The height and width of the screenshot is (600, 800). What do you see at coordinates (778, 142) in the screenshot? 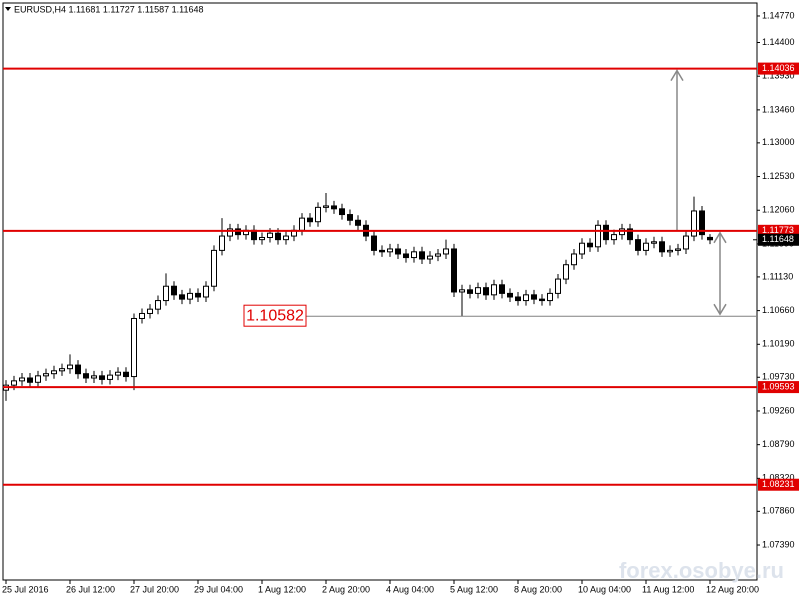
I see `y-tick-label: 1.13000` at bounding box center [778, 142].